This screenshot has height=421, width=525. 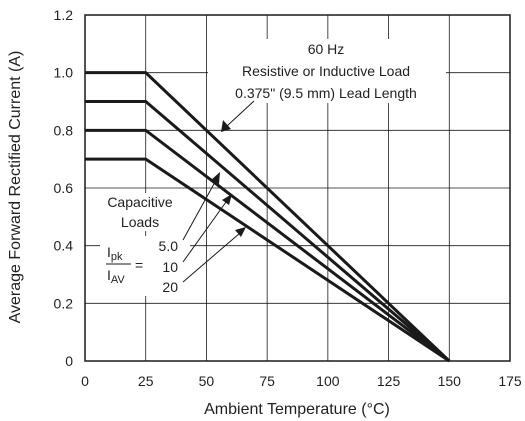 I want to click on y-tick-label: 0.6, so click(x=64, y=188).